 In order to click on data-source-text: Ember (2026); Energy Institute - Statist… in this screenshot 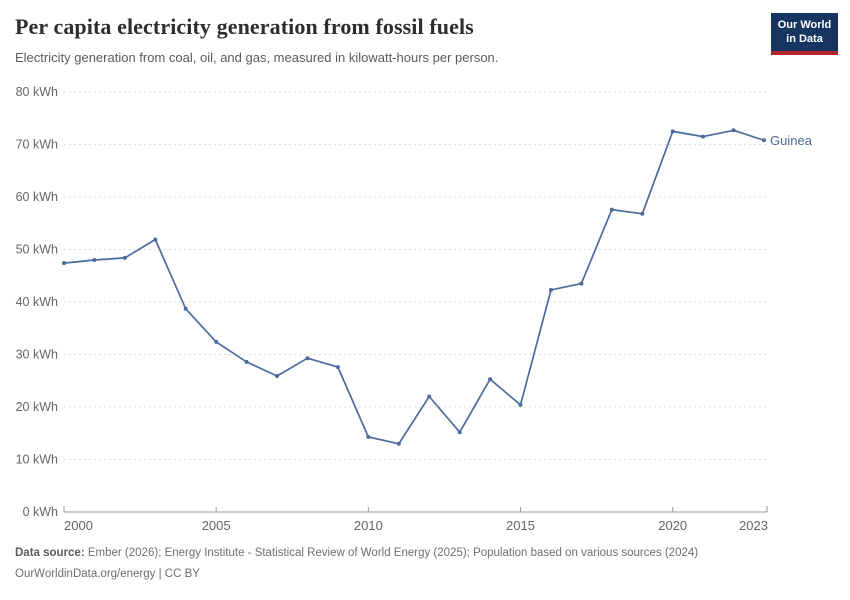, I will do `click(391, 553)`.